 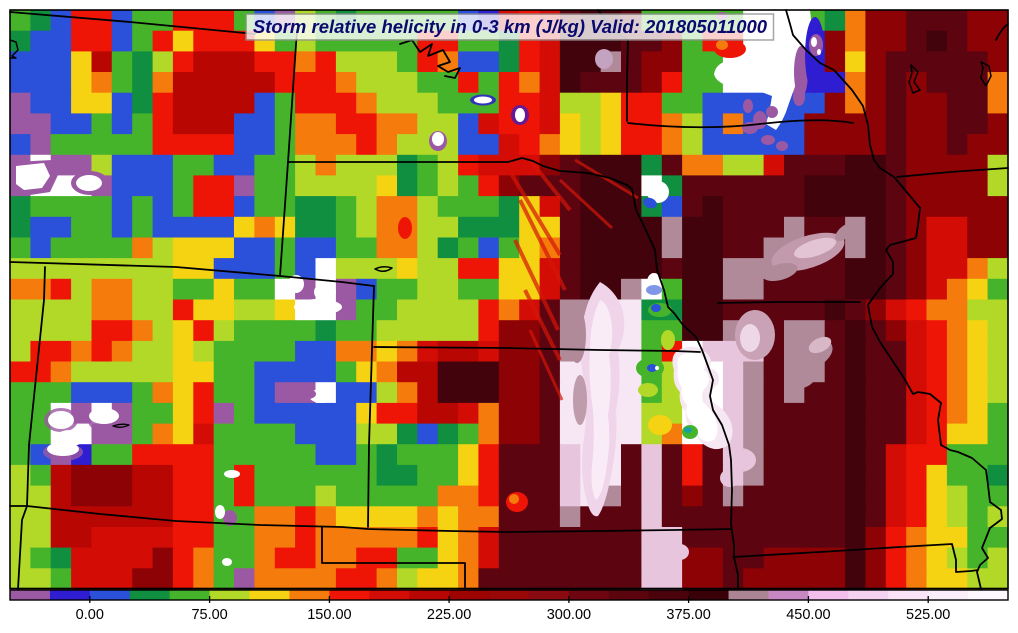 I want to click on svg-text: 450.00, so click(x=808, y=615).